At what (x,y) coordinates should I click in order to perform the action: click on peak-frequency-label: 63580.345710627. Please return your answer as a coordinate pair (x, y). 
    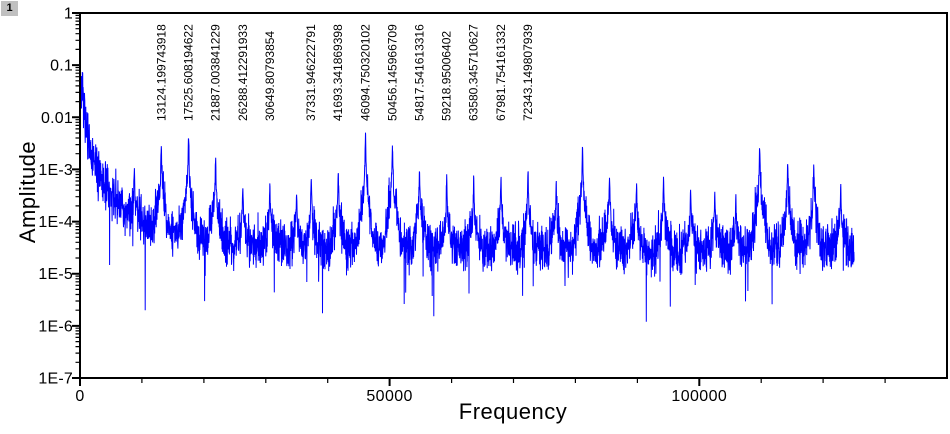
    Looking at the image, I should click on (474, 72).